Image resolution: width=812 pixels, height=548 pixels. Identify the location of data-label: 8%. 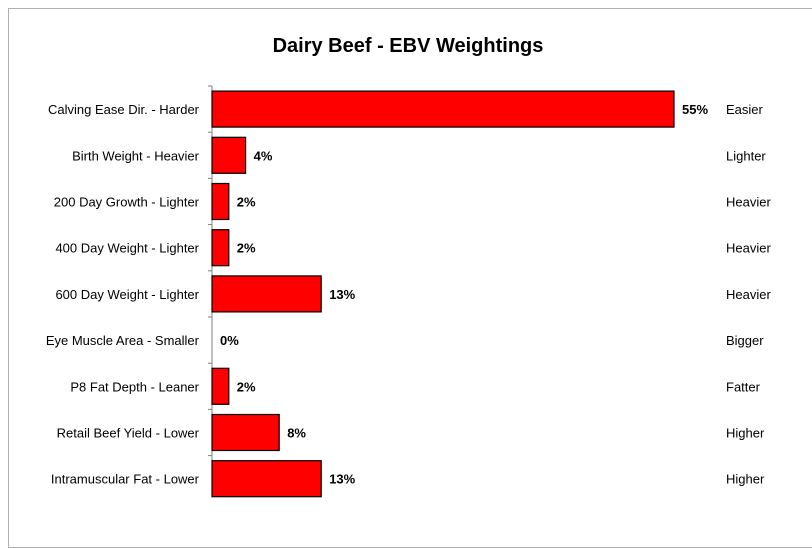
(296, 433).